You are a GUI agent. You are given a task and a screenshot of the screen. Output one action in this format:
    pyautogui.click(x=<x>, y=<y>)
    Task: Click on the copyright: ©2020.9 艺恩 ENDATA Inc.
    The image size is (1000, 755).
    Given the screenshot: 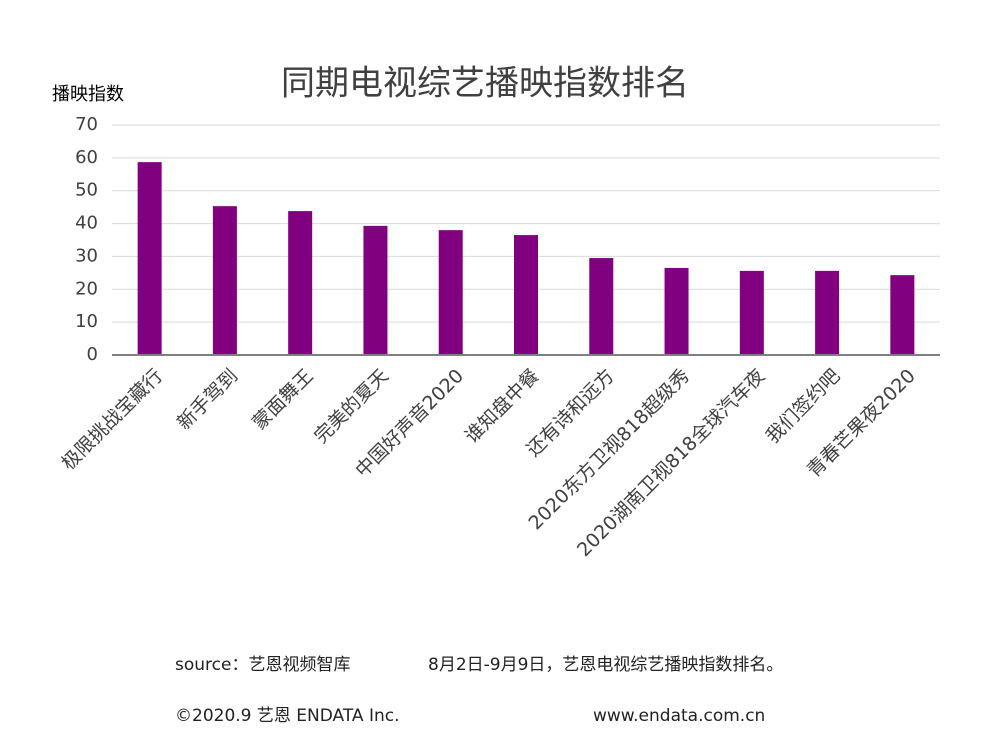 What is the action you would take?
    pyautogui.click(x=287, y=716)
    